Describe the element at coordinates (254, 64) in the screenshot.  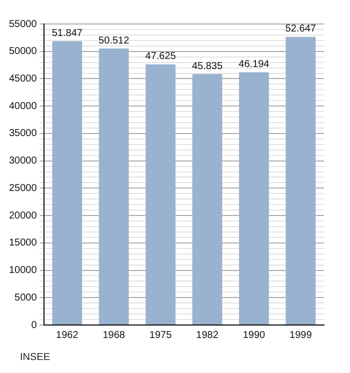
I see `data-label: 46.194` at that location.